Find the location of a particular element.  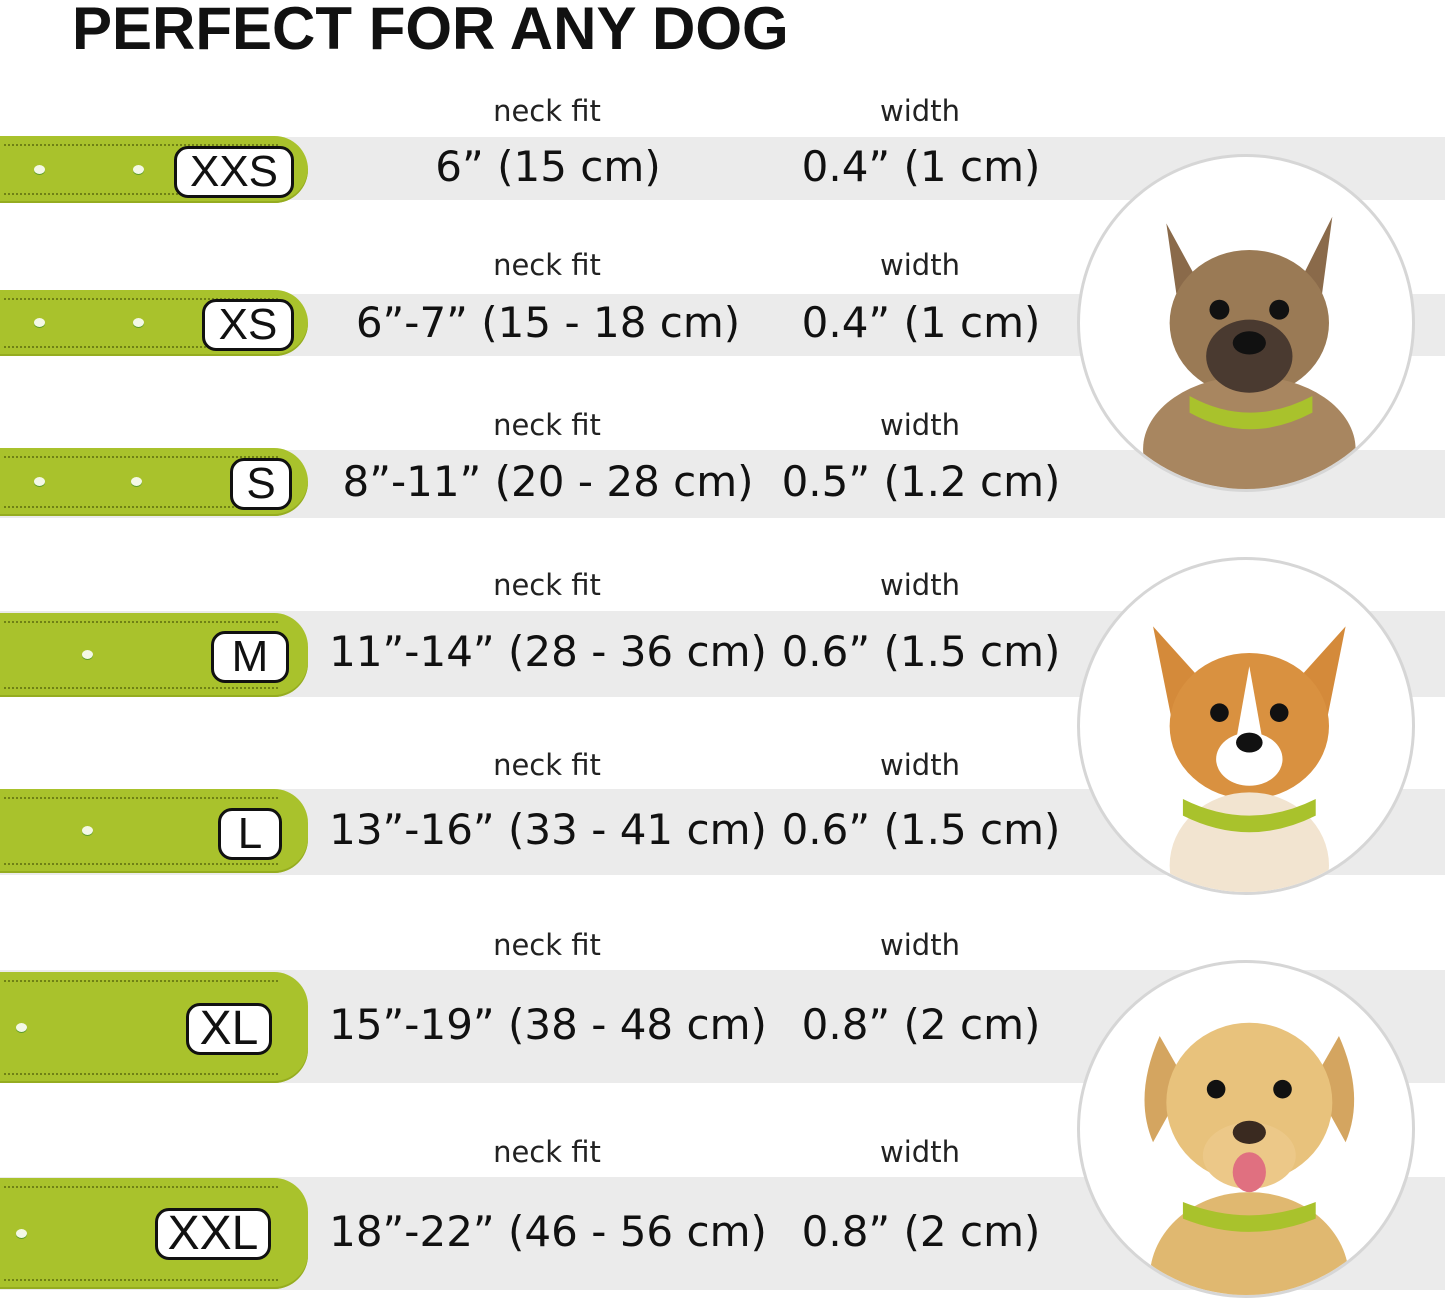

labrador-icon is located at coordinates (1249, 1158).